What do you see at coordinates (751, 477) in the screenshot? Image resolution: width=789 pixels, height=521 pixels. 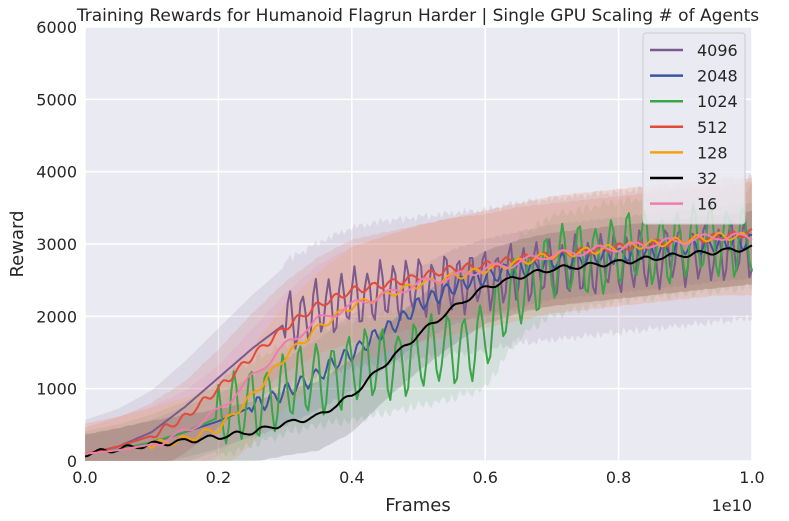 I see `x-tick-label: 1.0` at bounding box center [751, 477].